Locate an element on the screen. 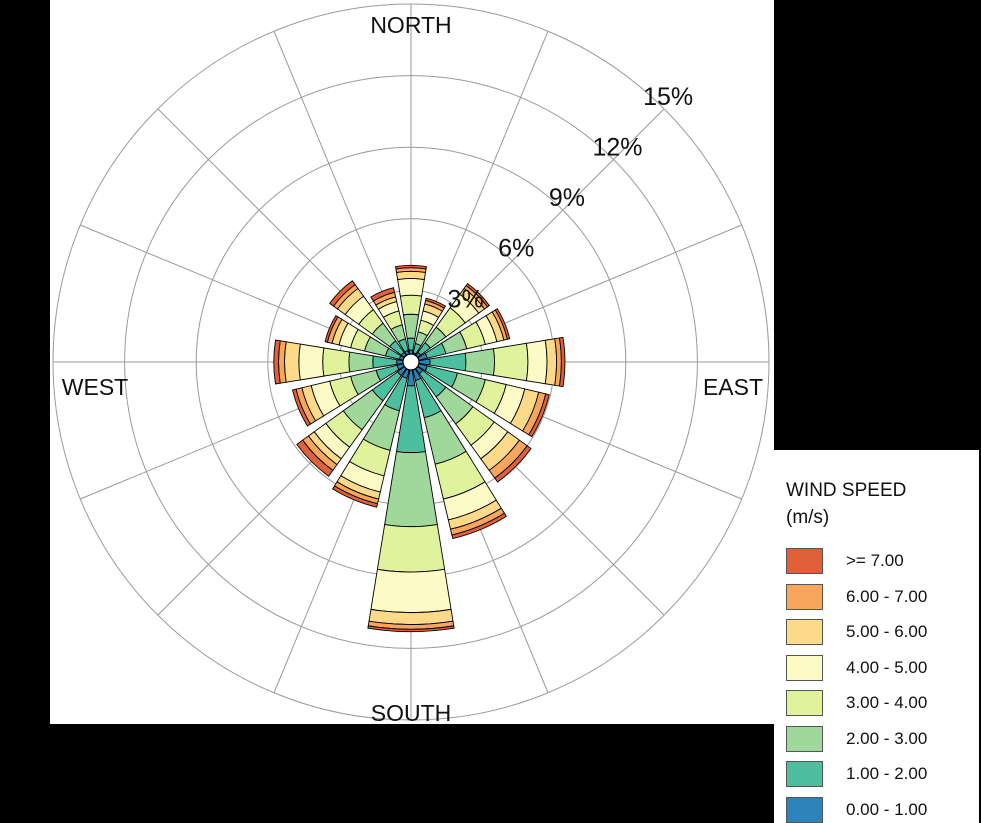  ring-label-9: 9% is located at coordinates (567, 198).